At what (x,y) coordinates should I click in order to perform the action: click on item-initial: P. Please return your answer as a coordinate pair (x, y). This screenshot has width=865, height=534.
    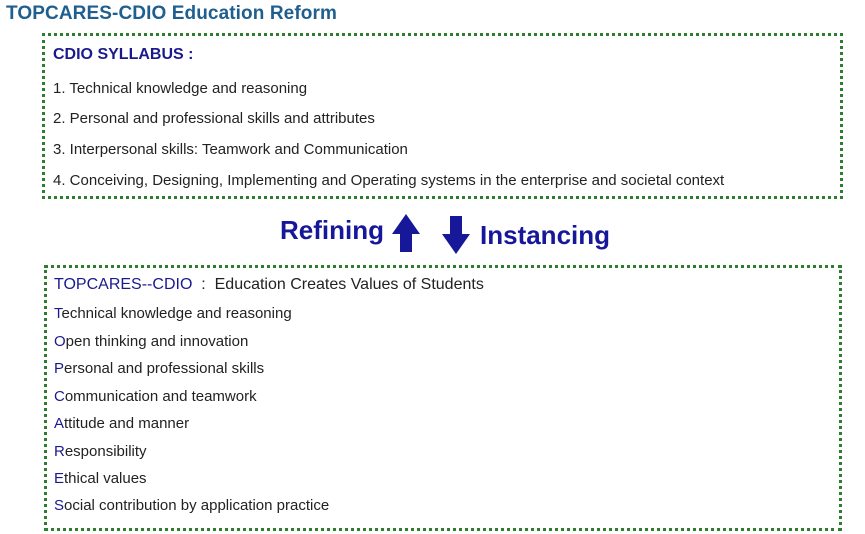
    Looking at the image, I should click on (59, 368).